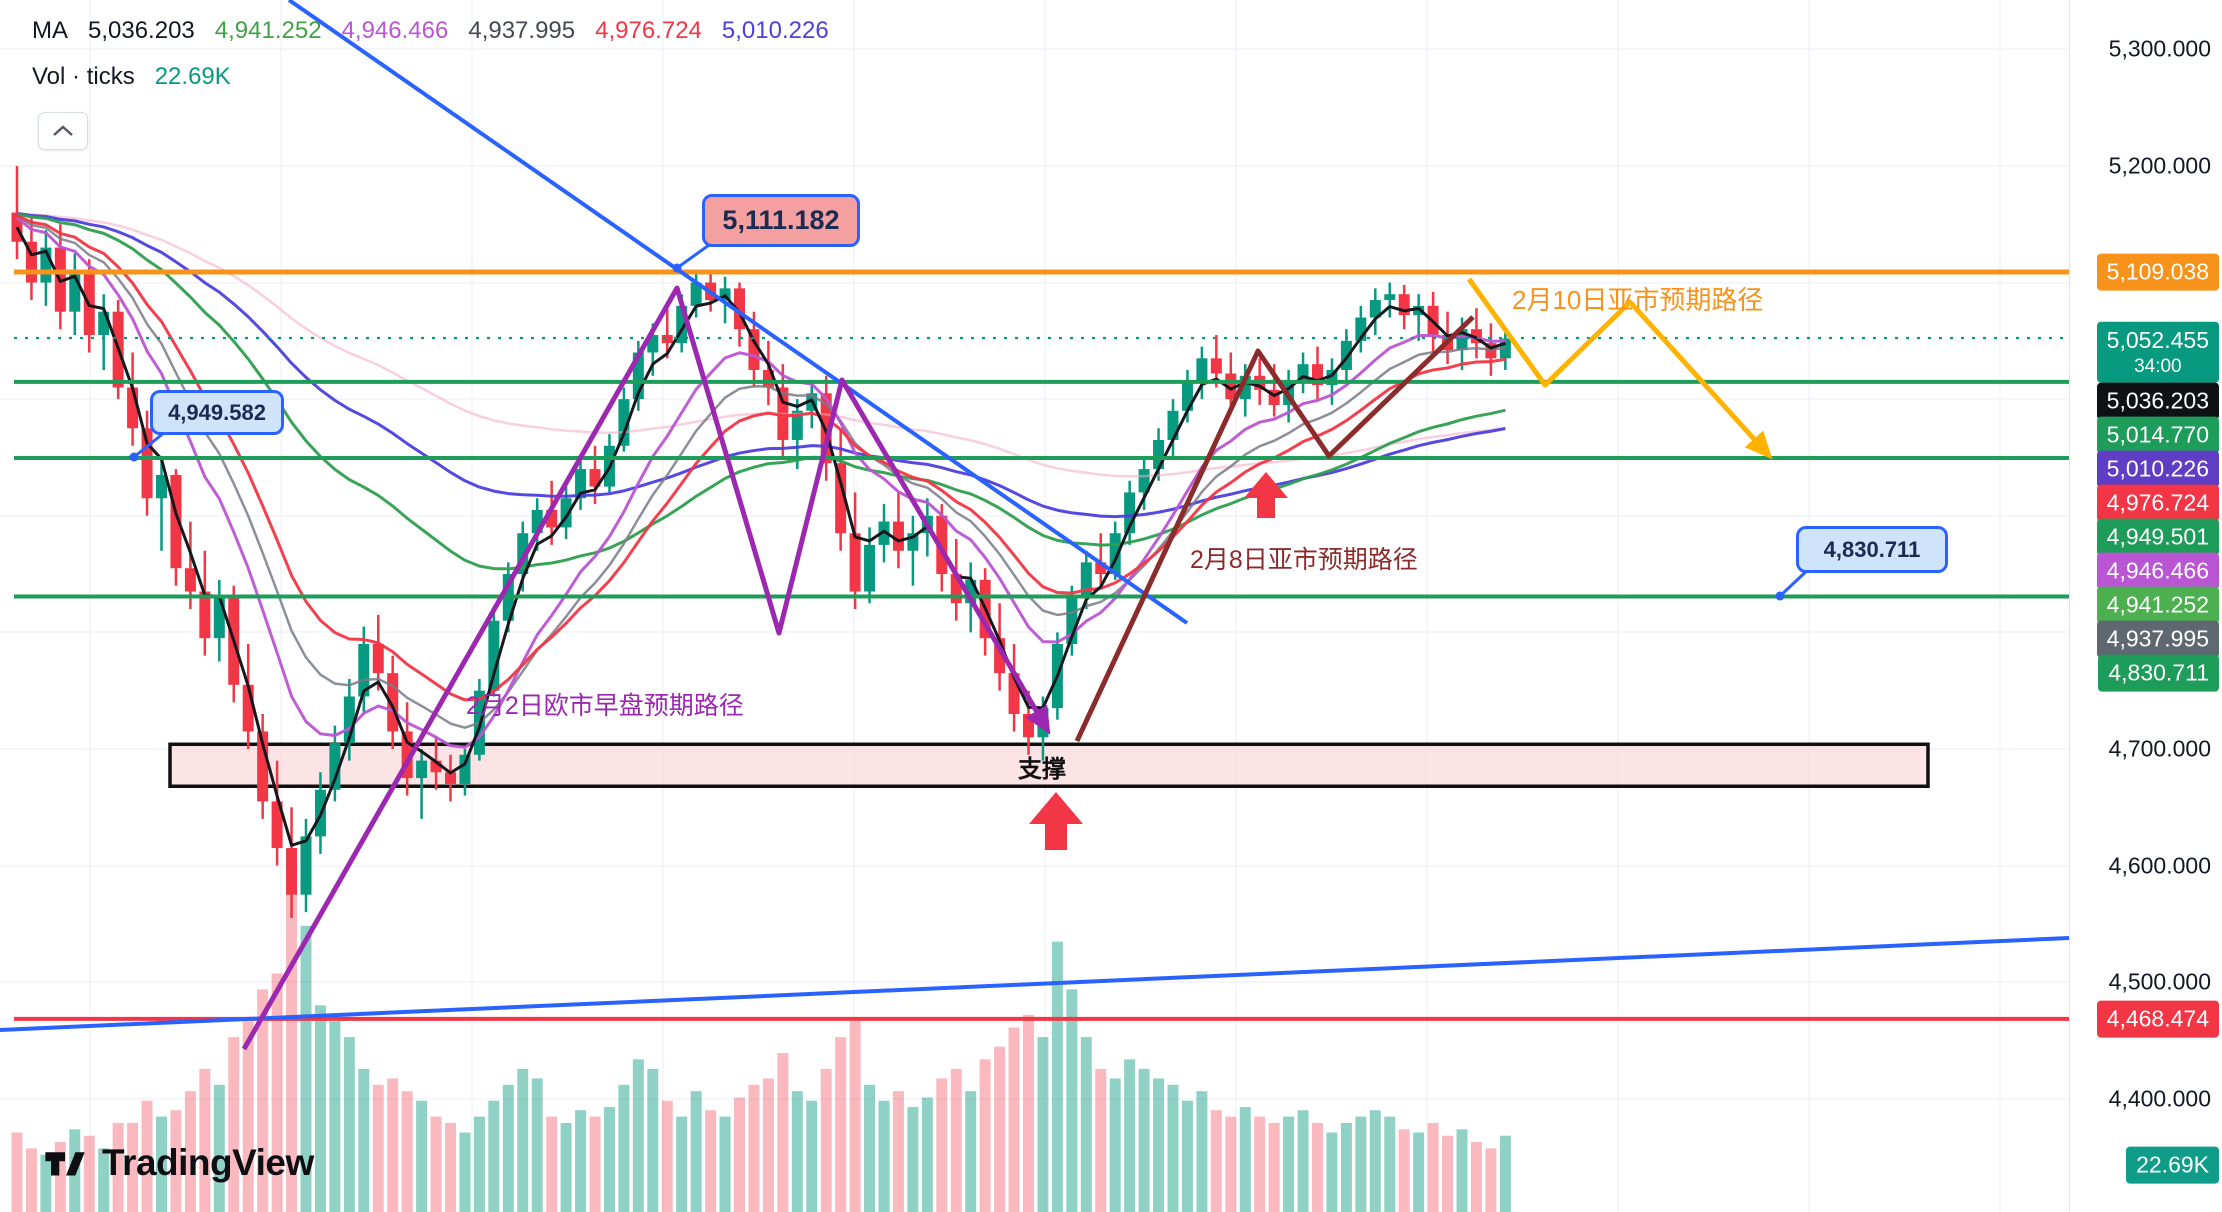  What do you see at coordinates (2157, 605) in the screenshot?
I see `price-axis-badge: 4,941.252` at bounding box center [2157, 605].